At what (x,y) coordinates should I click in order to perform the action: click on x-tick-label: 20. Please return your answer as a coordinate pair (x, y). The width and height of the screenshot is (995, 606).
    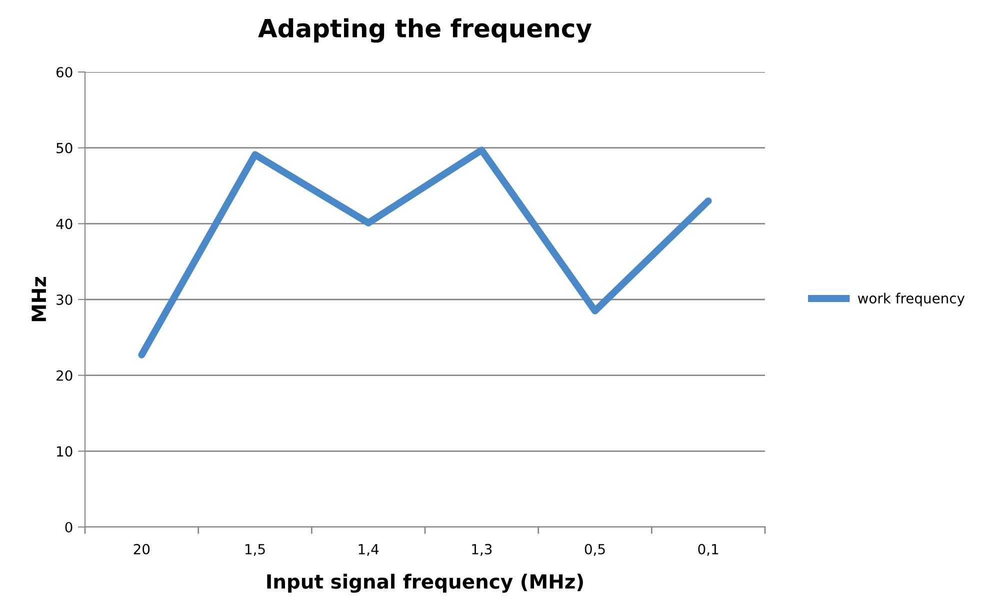
    Looking at the image, I should click on (142, 549).